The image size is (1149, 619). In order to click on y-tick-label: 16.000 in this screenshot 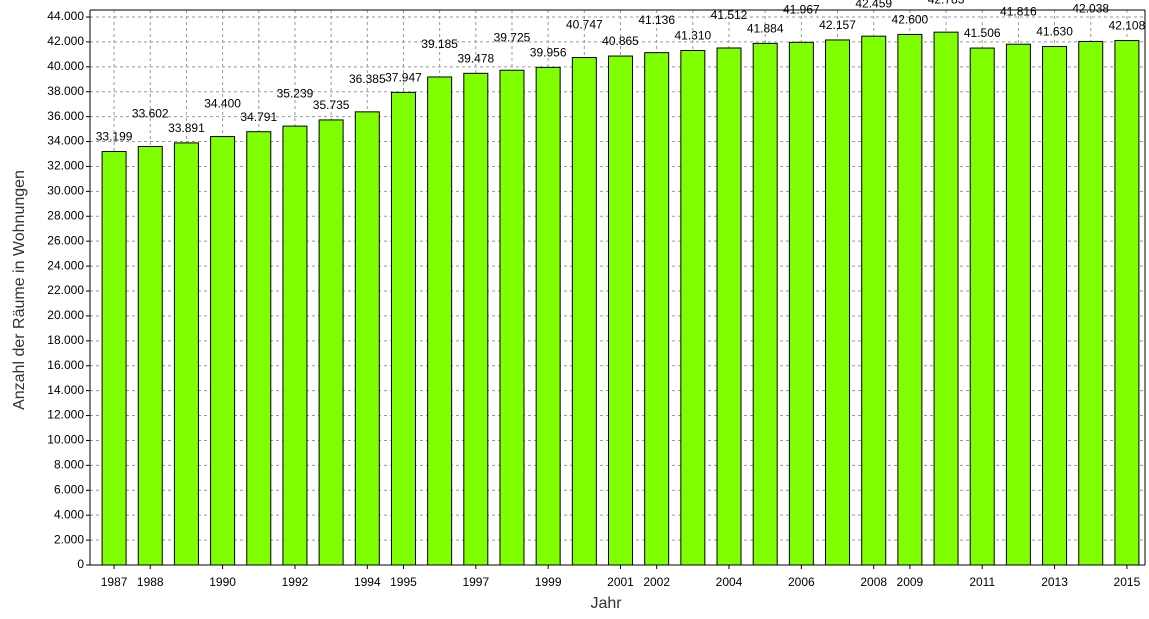, I will do `click(65, 365)`.